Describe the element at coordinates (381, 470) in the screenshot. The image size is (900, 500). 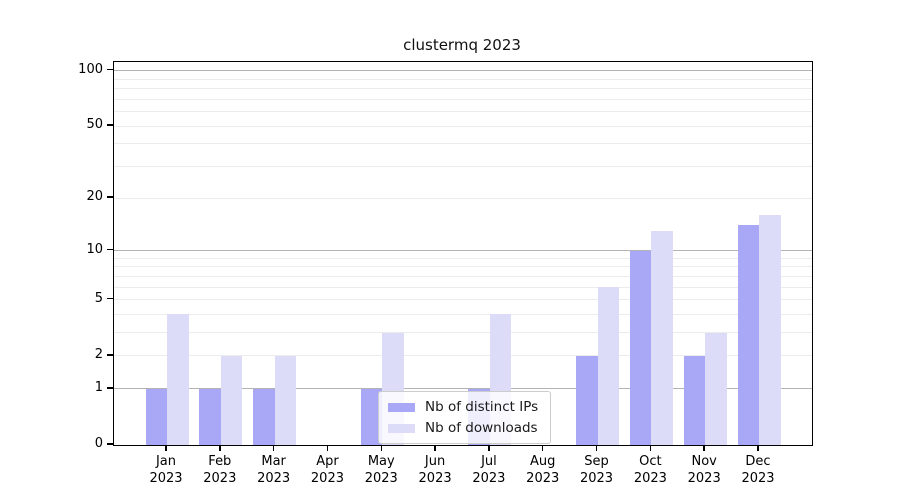
I see `x-tick-label: May 2023` at that location.